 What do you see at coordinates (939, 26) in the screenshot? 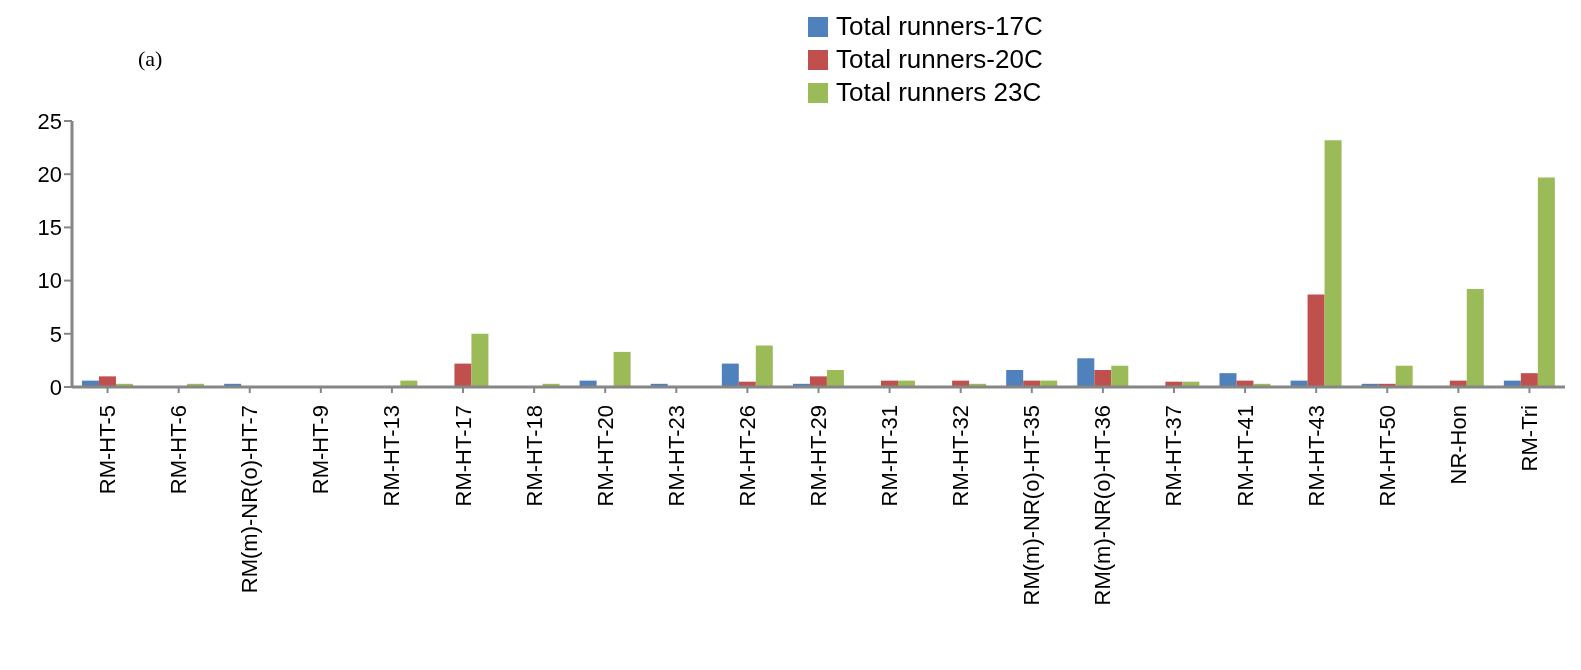
I see `legend-label: Total runners-17C` at bounding box center [939, 26].